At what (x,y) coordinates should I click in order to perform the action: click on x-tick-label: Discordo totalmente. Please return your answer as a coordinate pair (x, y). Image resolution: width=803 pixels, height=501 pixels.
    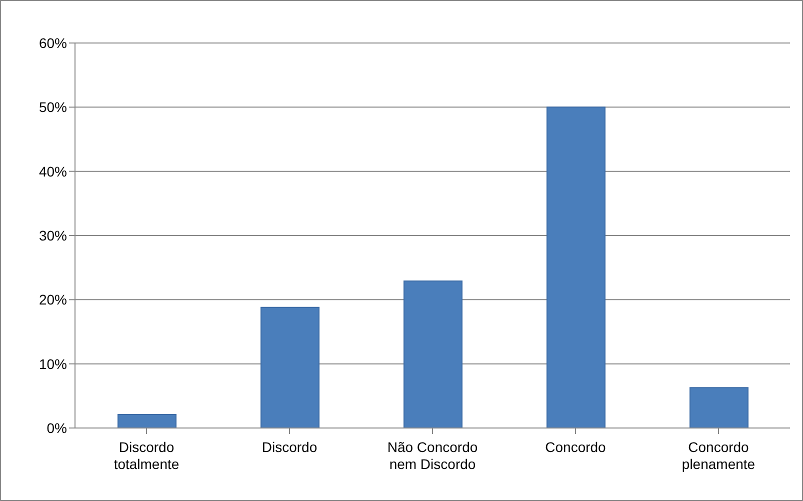
    Looking at the image, I should click on (147, 455).